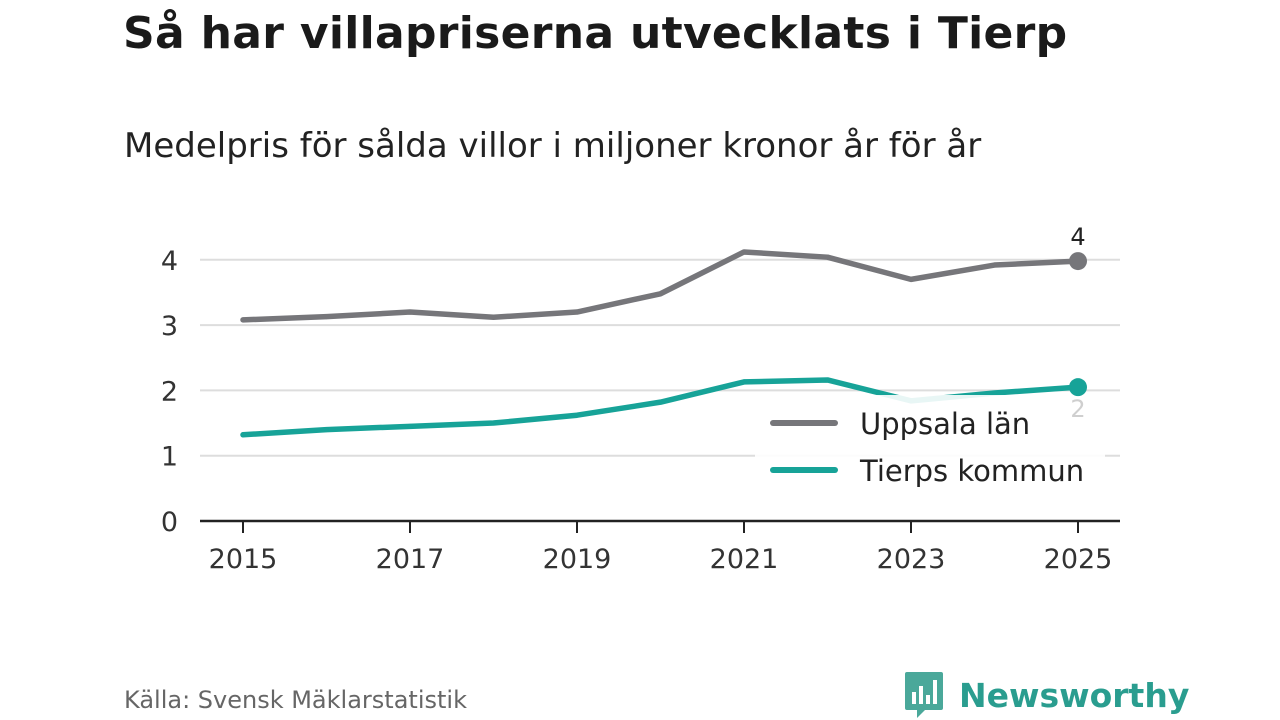 The width and height of the screenshot is (1280, 720). Describe the element at coordinates (577, 559) in the screenshot. I see `x-tick-label: 2019` at that location.